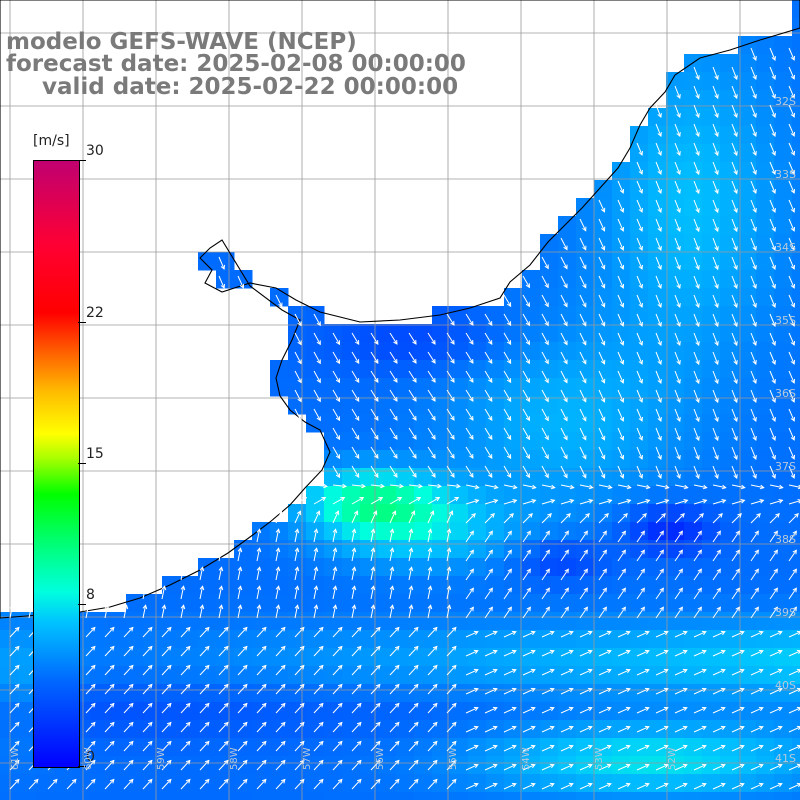 Image resolution: width=800 pixels, height=800 pixels. What do you see at coordinates (90, 757) in the screenshot?
I see `colorbar-tick-label: 0` at bounding box center [90, 757].